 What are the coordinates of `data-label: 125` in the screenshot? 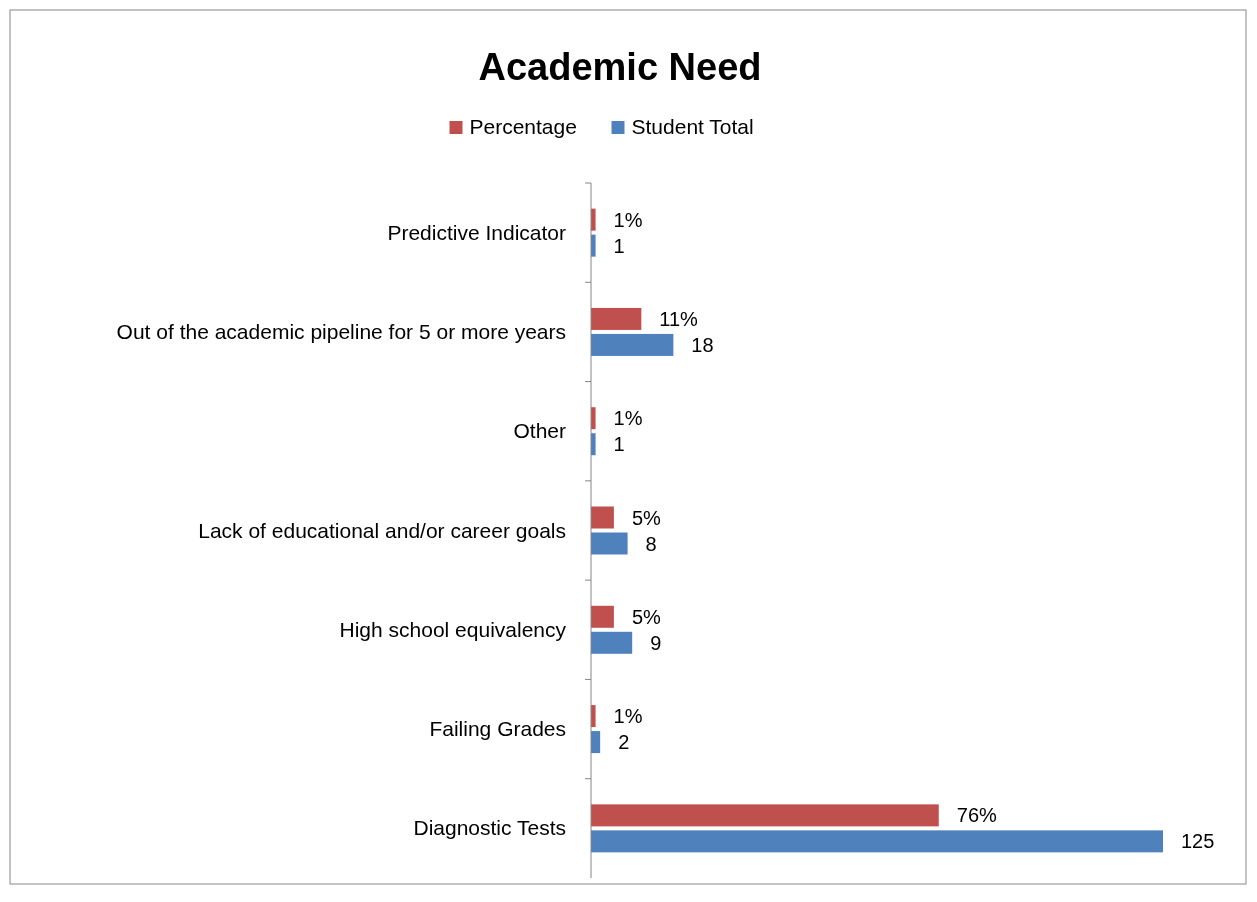 It's located at (1198, 841).